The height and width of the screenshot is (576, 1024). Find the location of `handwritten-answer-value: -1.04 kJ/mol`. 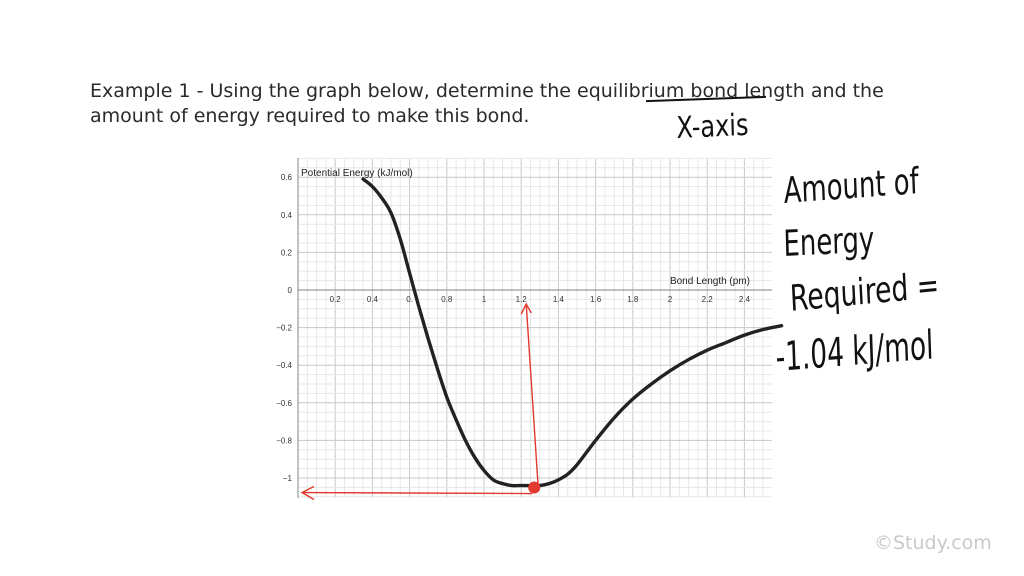

handwritten-answer-value: -1.04 kJ/mol is located at coordinates (854, 351).